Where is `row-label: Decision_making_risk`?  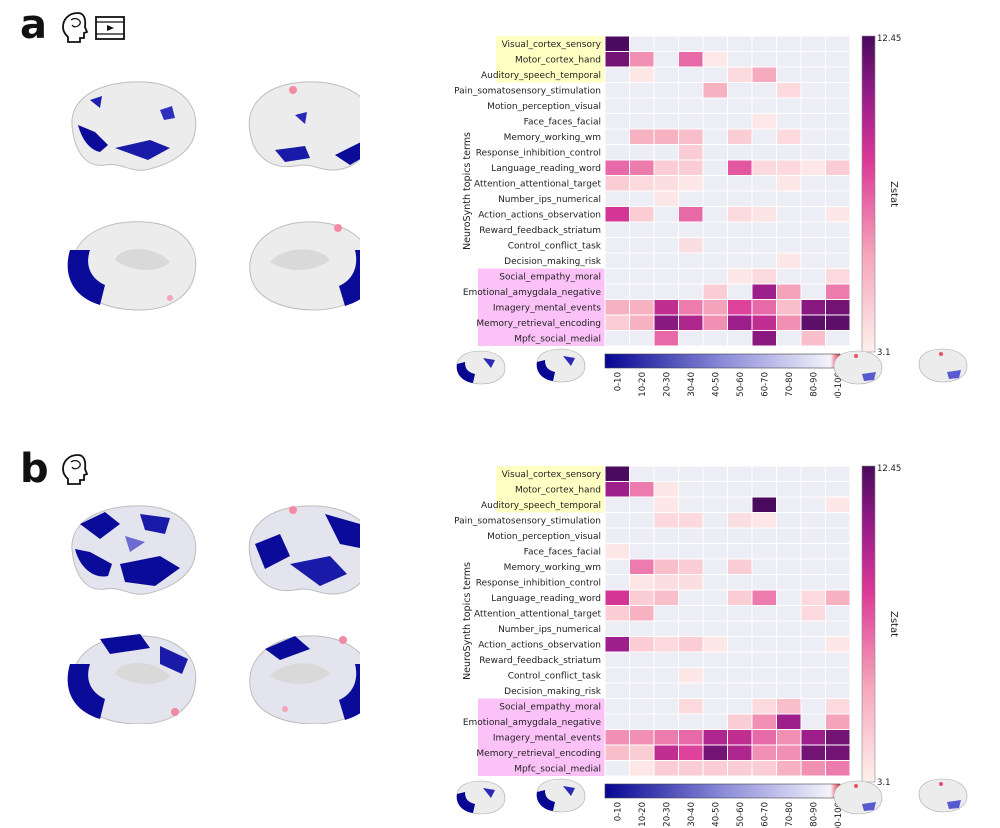
row-label: Decision_making_risk is located at coordinates (553, 262).